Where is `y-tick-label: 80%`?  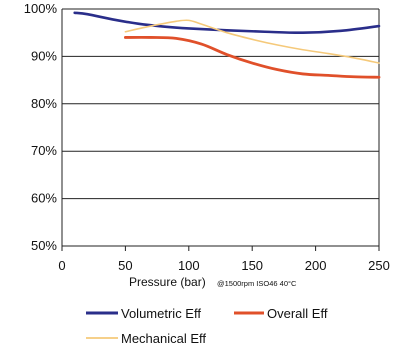
y-tick-label: 80% is located at coordinates (44, 103).